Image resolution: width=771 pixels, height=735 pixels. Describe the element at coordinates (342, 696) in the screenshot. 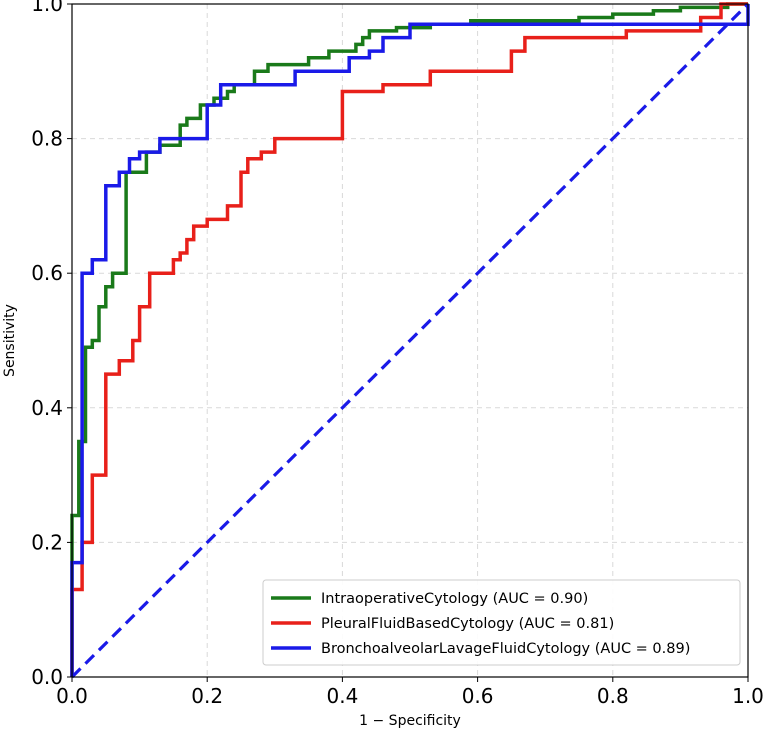

I see `x-tick-label: 0.4` at that location.